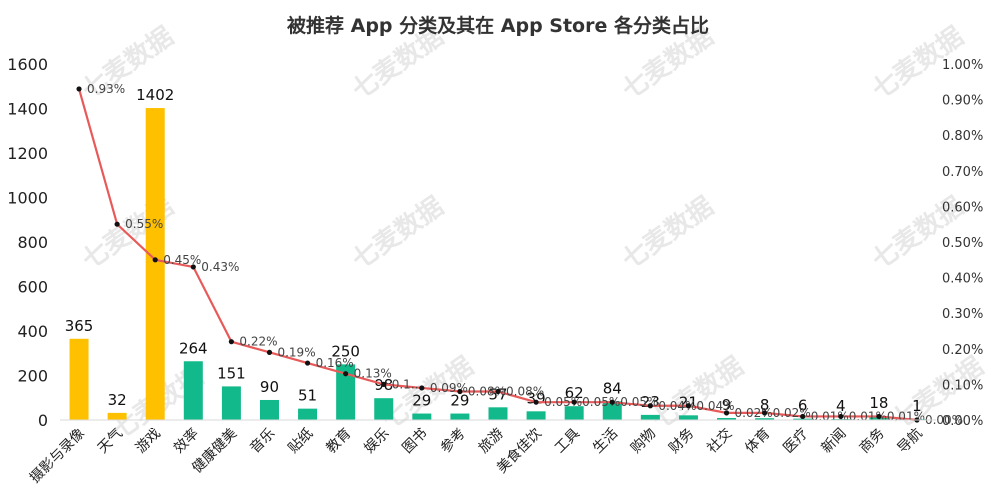 The width and height of the screenshot is (996, 501). What do you see at coordinates (962, 101) in the screenshot?
I see `y2-tick-label: 0.90%` at bounding box center [962, 101].